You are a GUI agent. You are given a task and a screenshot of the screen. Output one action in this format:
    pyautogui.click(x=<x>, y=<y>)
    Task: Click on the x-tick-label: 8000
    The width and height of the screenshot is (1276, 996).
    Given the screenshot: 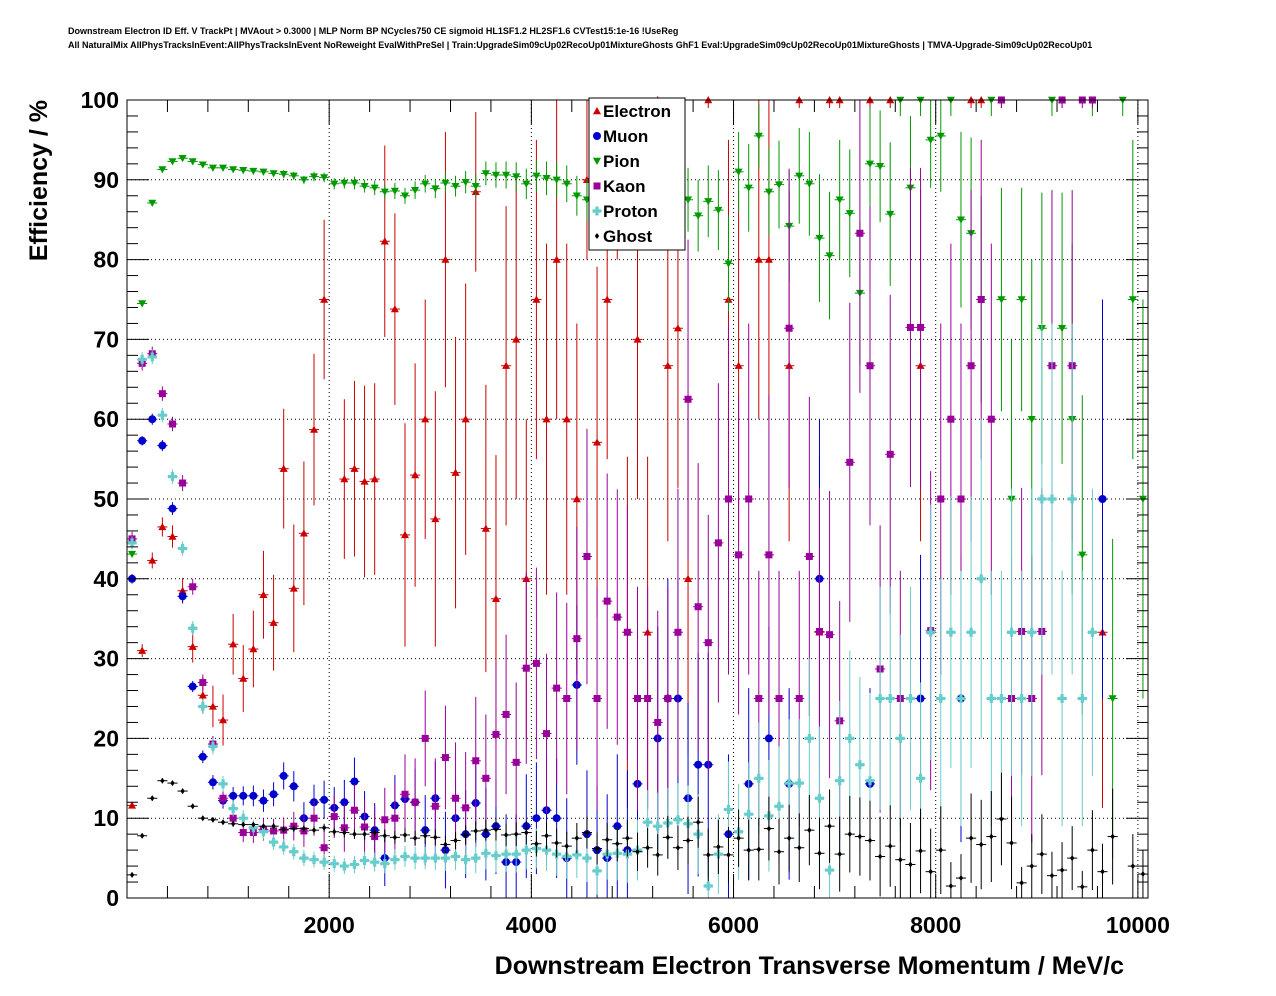 What is the action you would take?
    pyautogui.click(x=935, y=925)
    